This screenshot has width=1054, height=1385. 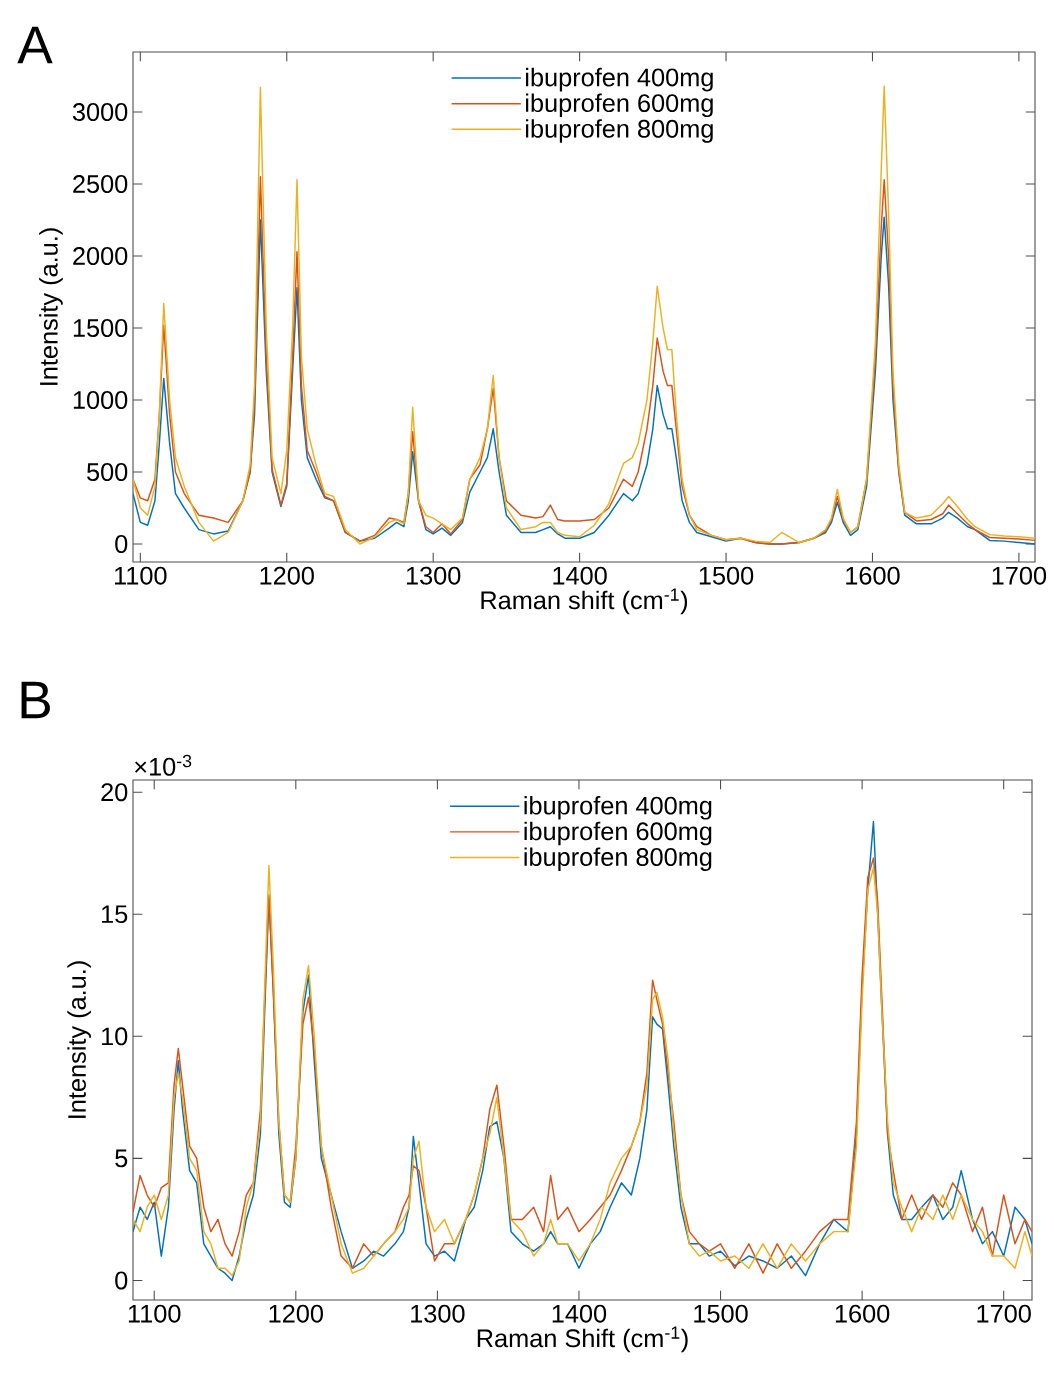 What do you see at coordinates (582, 1339) in the screenshot?
I see `x-axis-title: Raman Shift (cm$^{-1}$)` at bounding box center [582, 1339].